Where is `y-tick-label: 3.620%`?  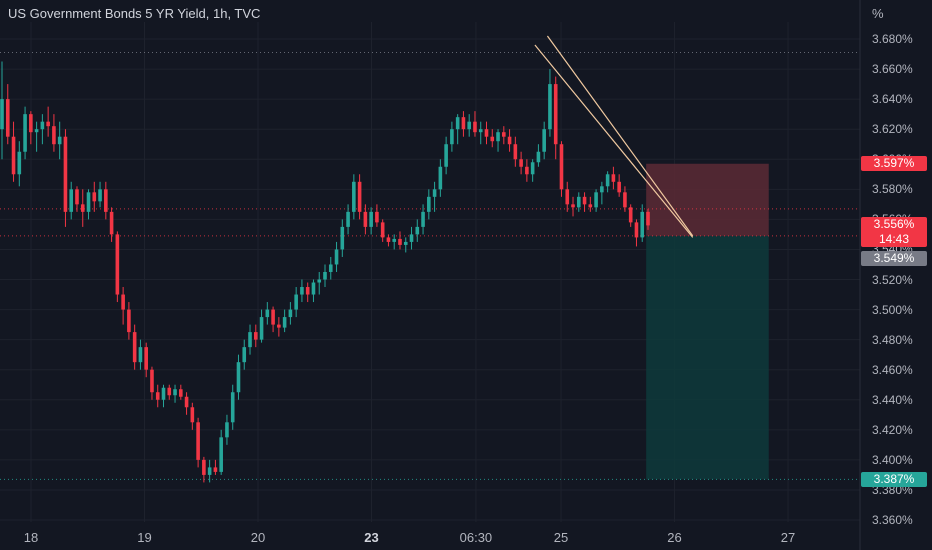
y-tick-label: 3.620% is located at coordinates (892, 129).